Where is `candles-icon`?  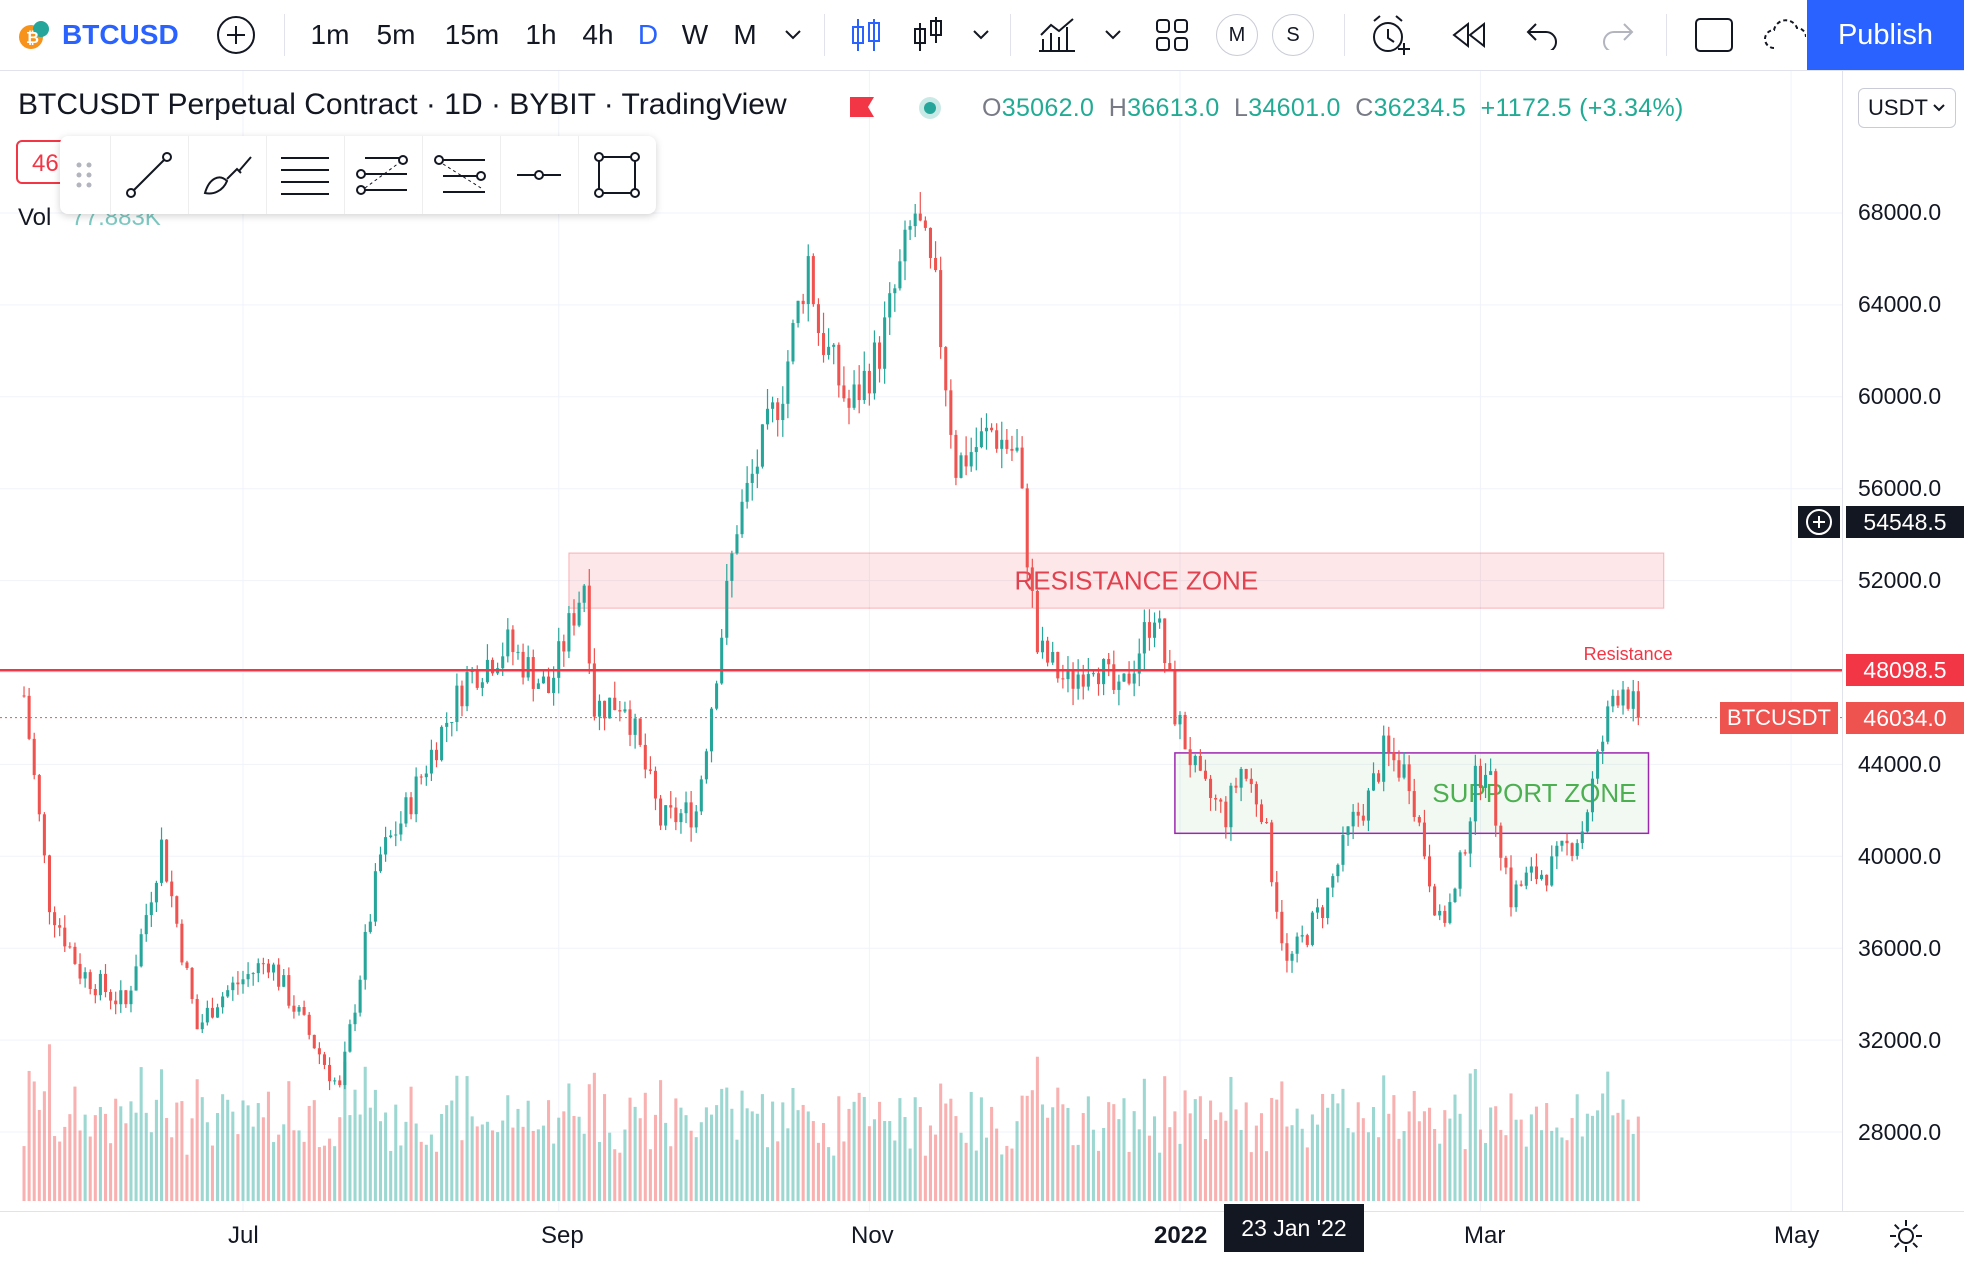
candles-icon is located at coordinates (866, 35).